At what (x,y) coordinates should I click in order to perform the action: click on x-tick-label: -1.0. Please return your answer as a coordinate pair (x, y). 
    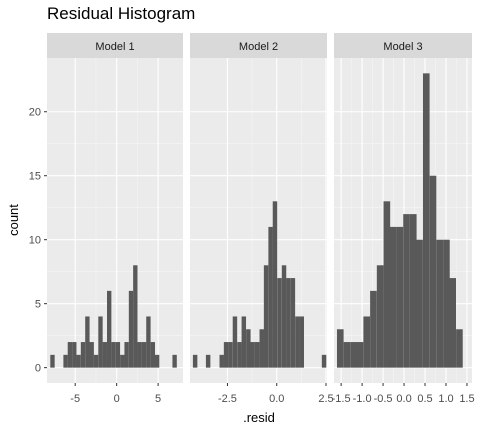
    Looking at the image, I should click on (362, 399).